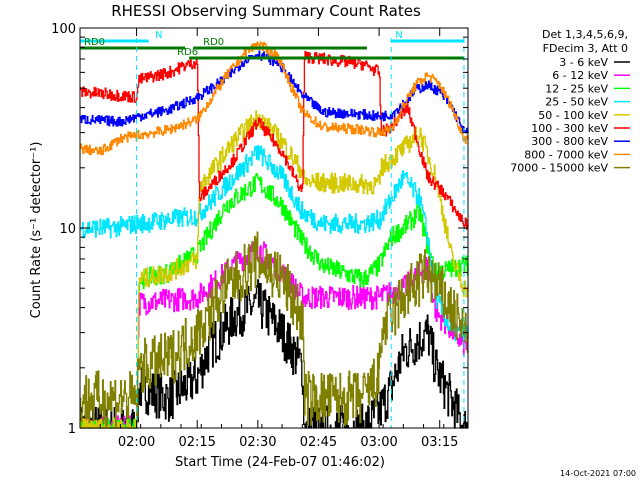 This screenshot has height=480, width=640. What do you see at coordinates (566, 154) in the screenshot?
I see `legend-label-7: 800 - 7000 keV` at bounding box center [566, 154].